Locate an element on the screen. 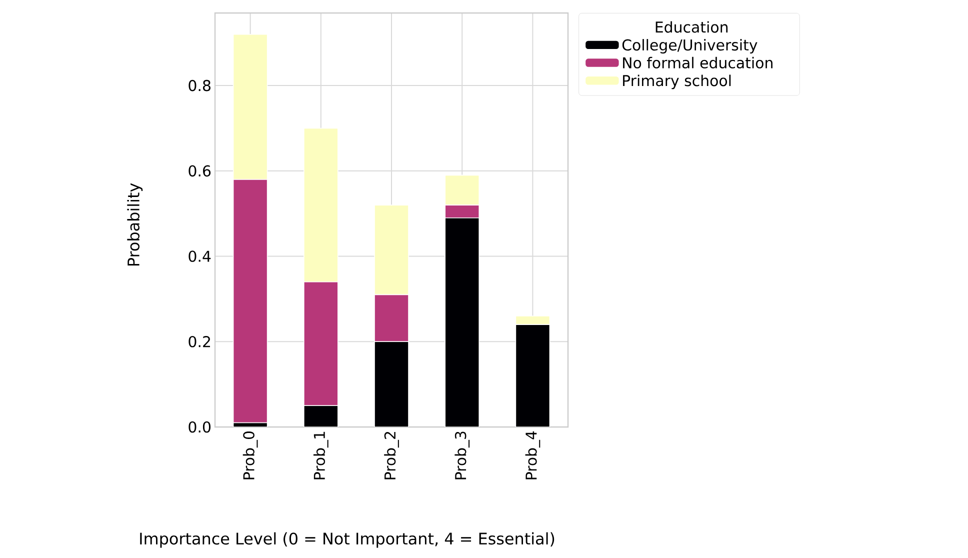  legend-title: Education is located at coordinates (692, 27).